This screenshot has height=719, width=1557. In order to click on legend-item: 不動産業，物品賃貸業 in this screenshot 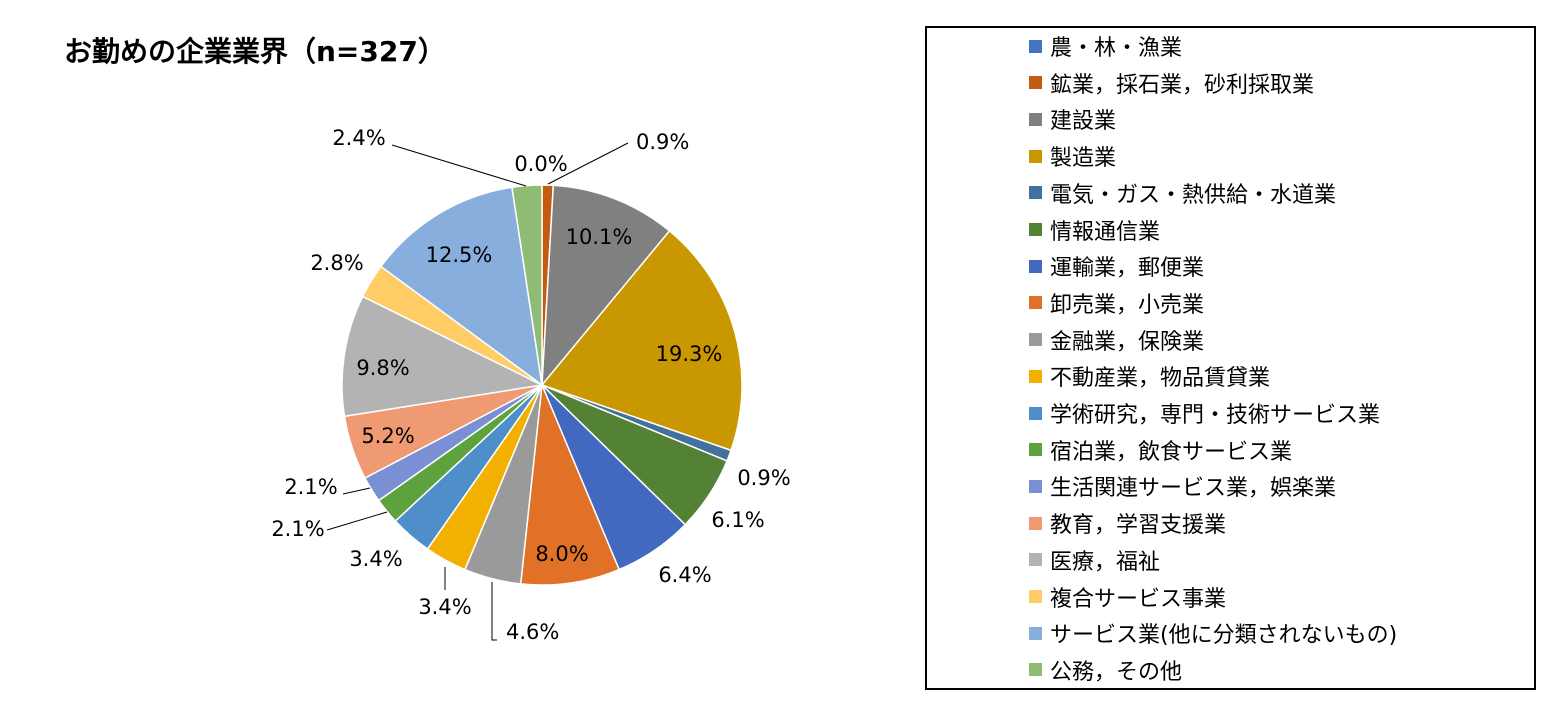, I will do `click(1149, 376)`.